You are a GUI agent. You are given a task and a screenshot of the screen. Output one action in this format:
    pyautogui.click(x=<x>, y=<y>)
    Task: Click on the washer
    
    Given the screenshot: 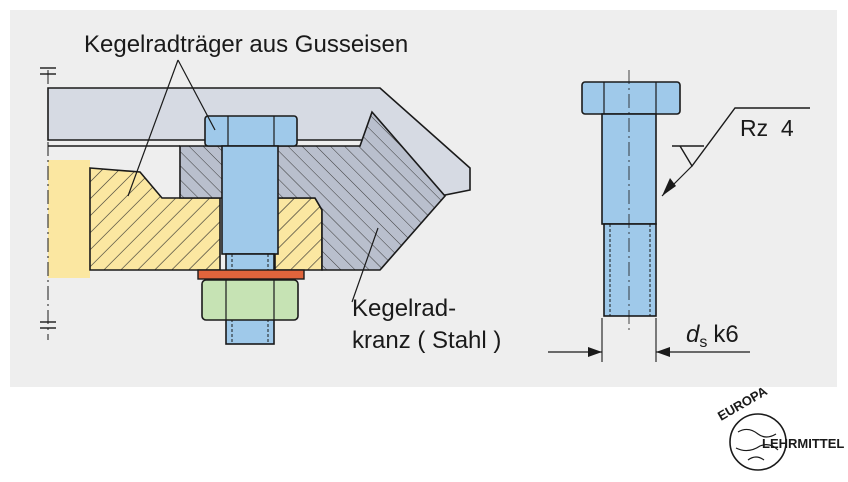 What is the action you would take?
    pyautogui.click(x=251, y=274)
    